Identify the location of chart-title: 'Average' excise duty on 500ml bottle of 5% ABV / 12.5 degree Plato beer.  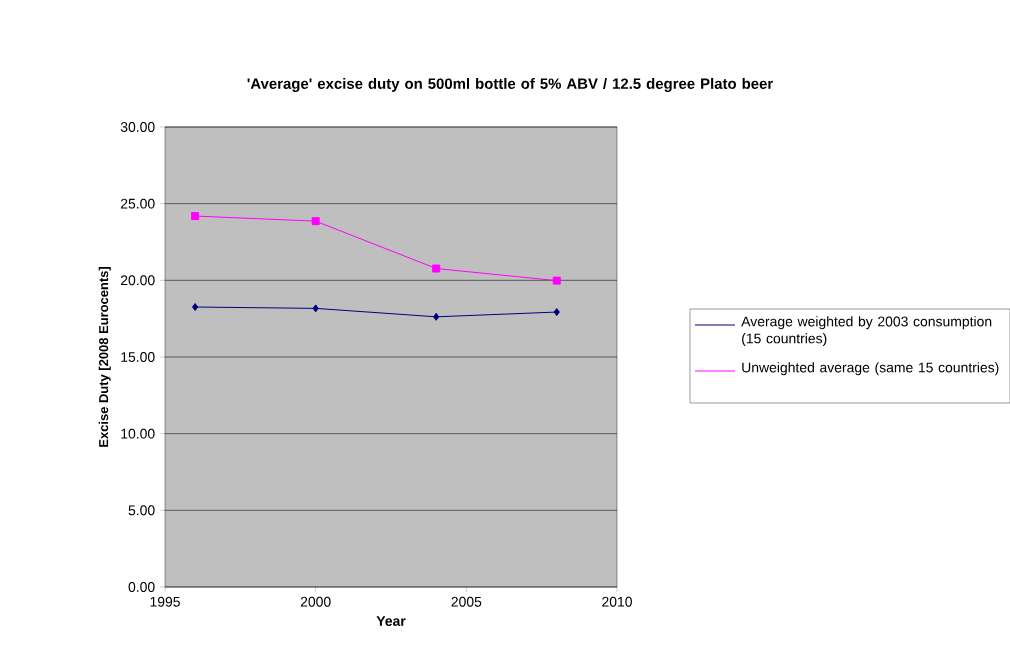
(510, 84).